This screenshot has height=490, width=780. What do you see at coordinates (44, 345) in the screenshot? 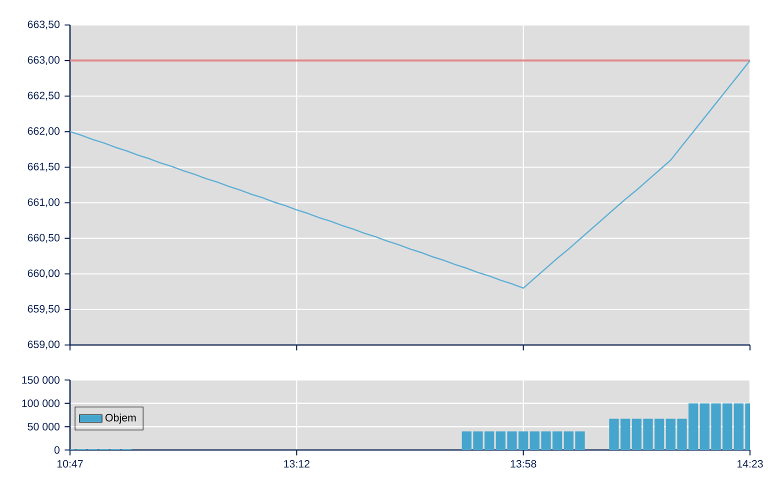
I see `y-tick-label: 659,00` at bounding box center [44, 345].